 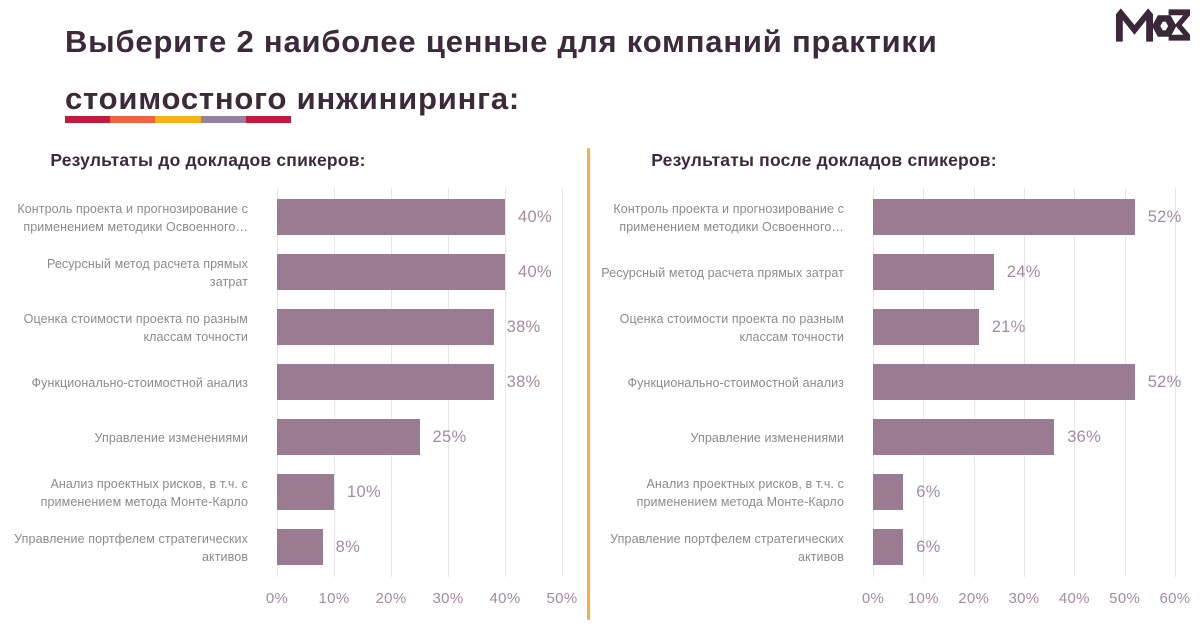 I want to click on title-accent-bar, so click(x=178, y=119).